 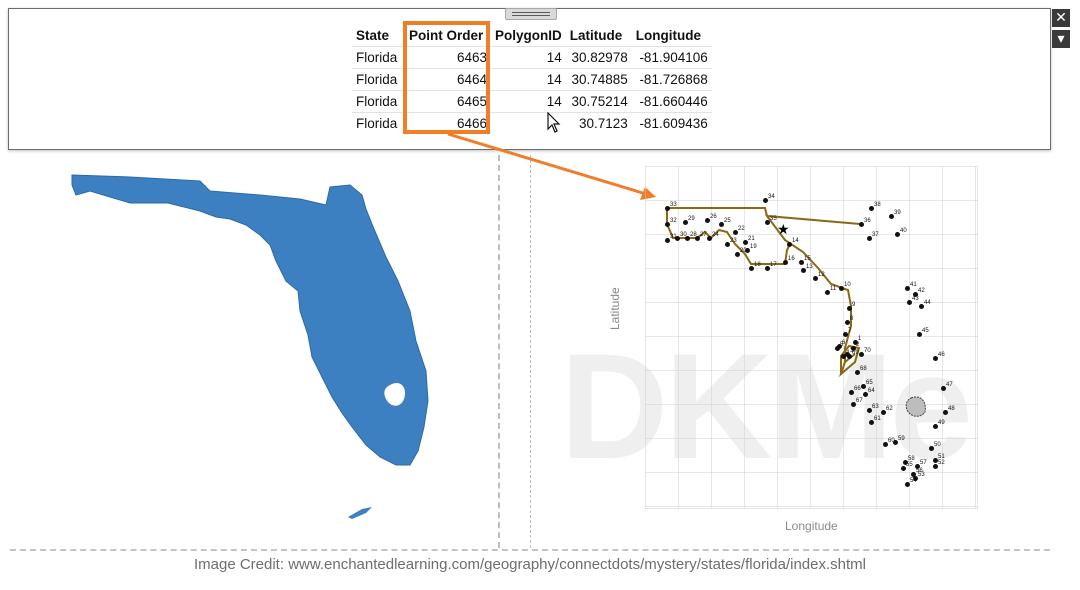 I want to click on plot-dot-label: 57, so click(x=923, y=463).